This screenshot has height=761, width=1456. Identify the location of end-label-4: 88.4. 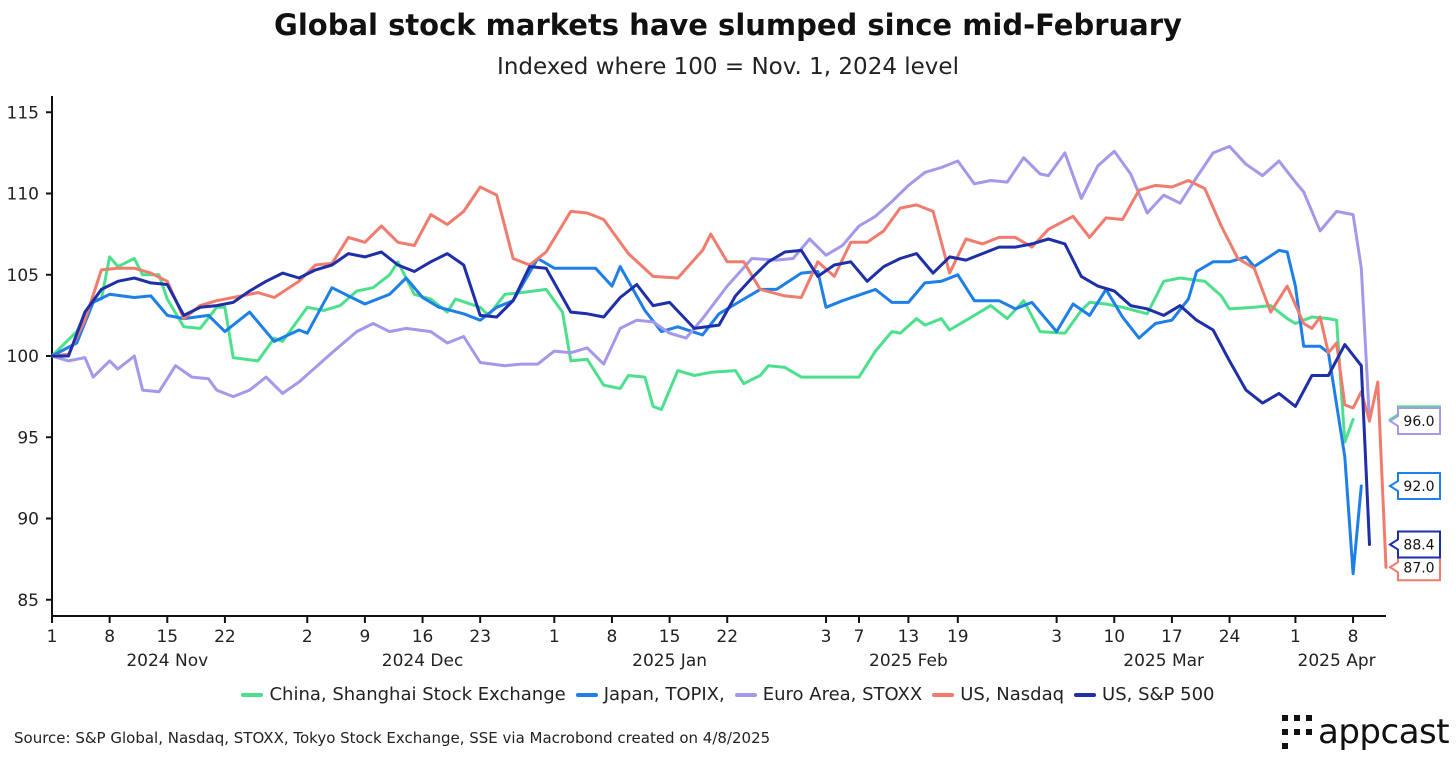
(1414, 544).